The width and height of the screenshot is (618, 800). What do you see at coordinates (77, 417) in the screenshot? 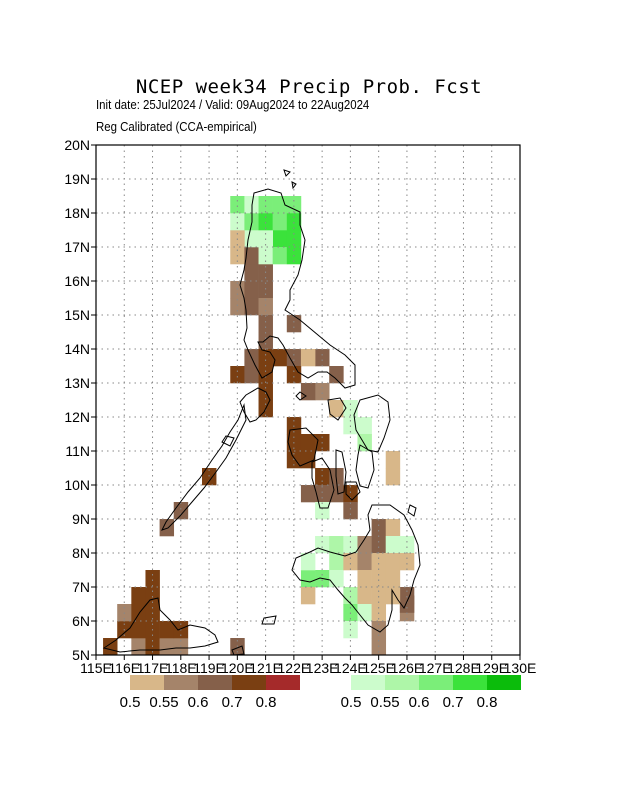
I see `lat-tick-label: 12N` at bounding box center [77, 417].